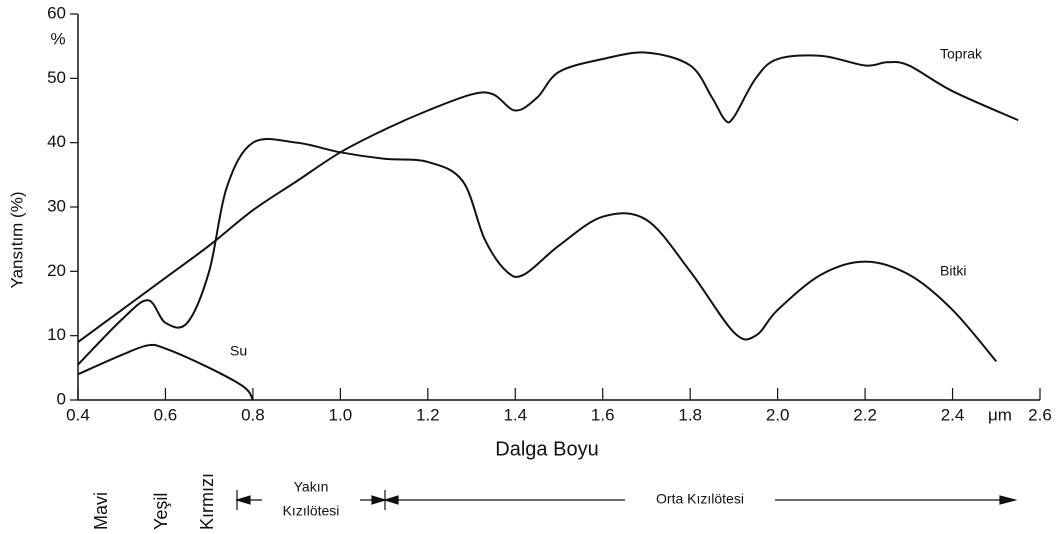 The image size is (1058, 534). Describe the element at coordinates (311, 511) in the screenshot. I see `region-label: Kızılötesi` at that location.